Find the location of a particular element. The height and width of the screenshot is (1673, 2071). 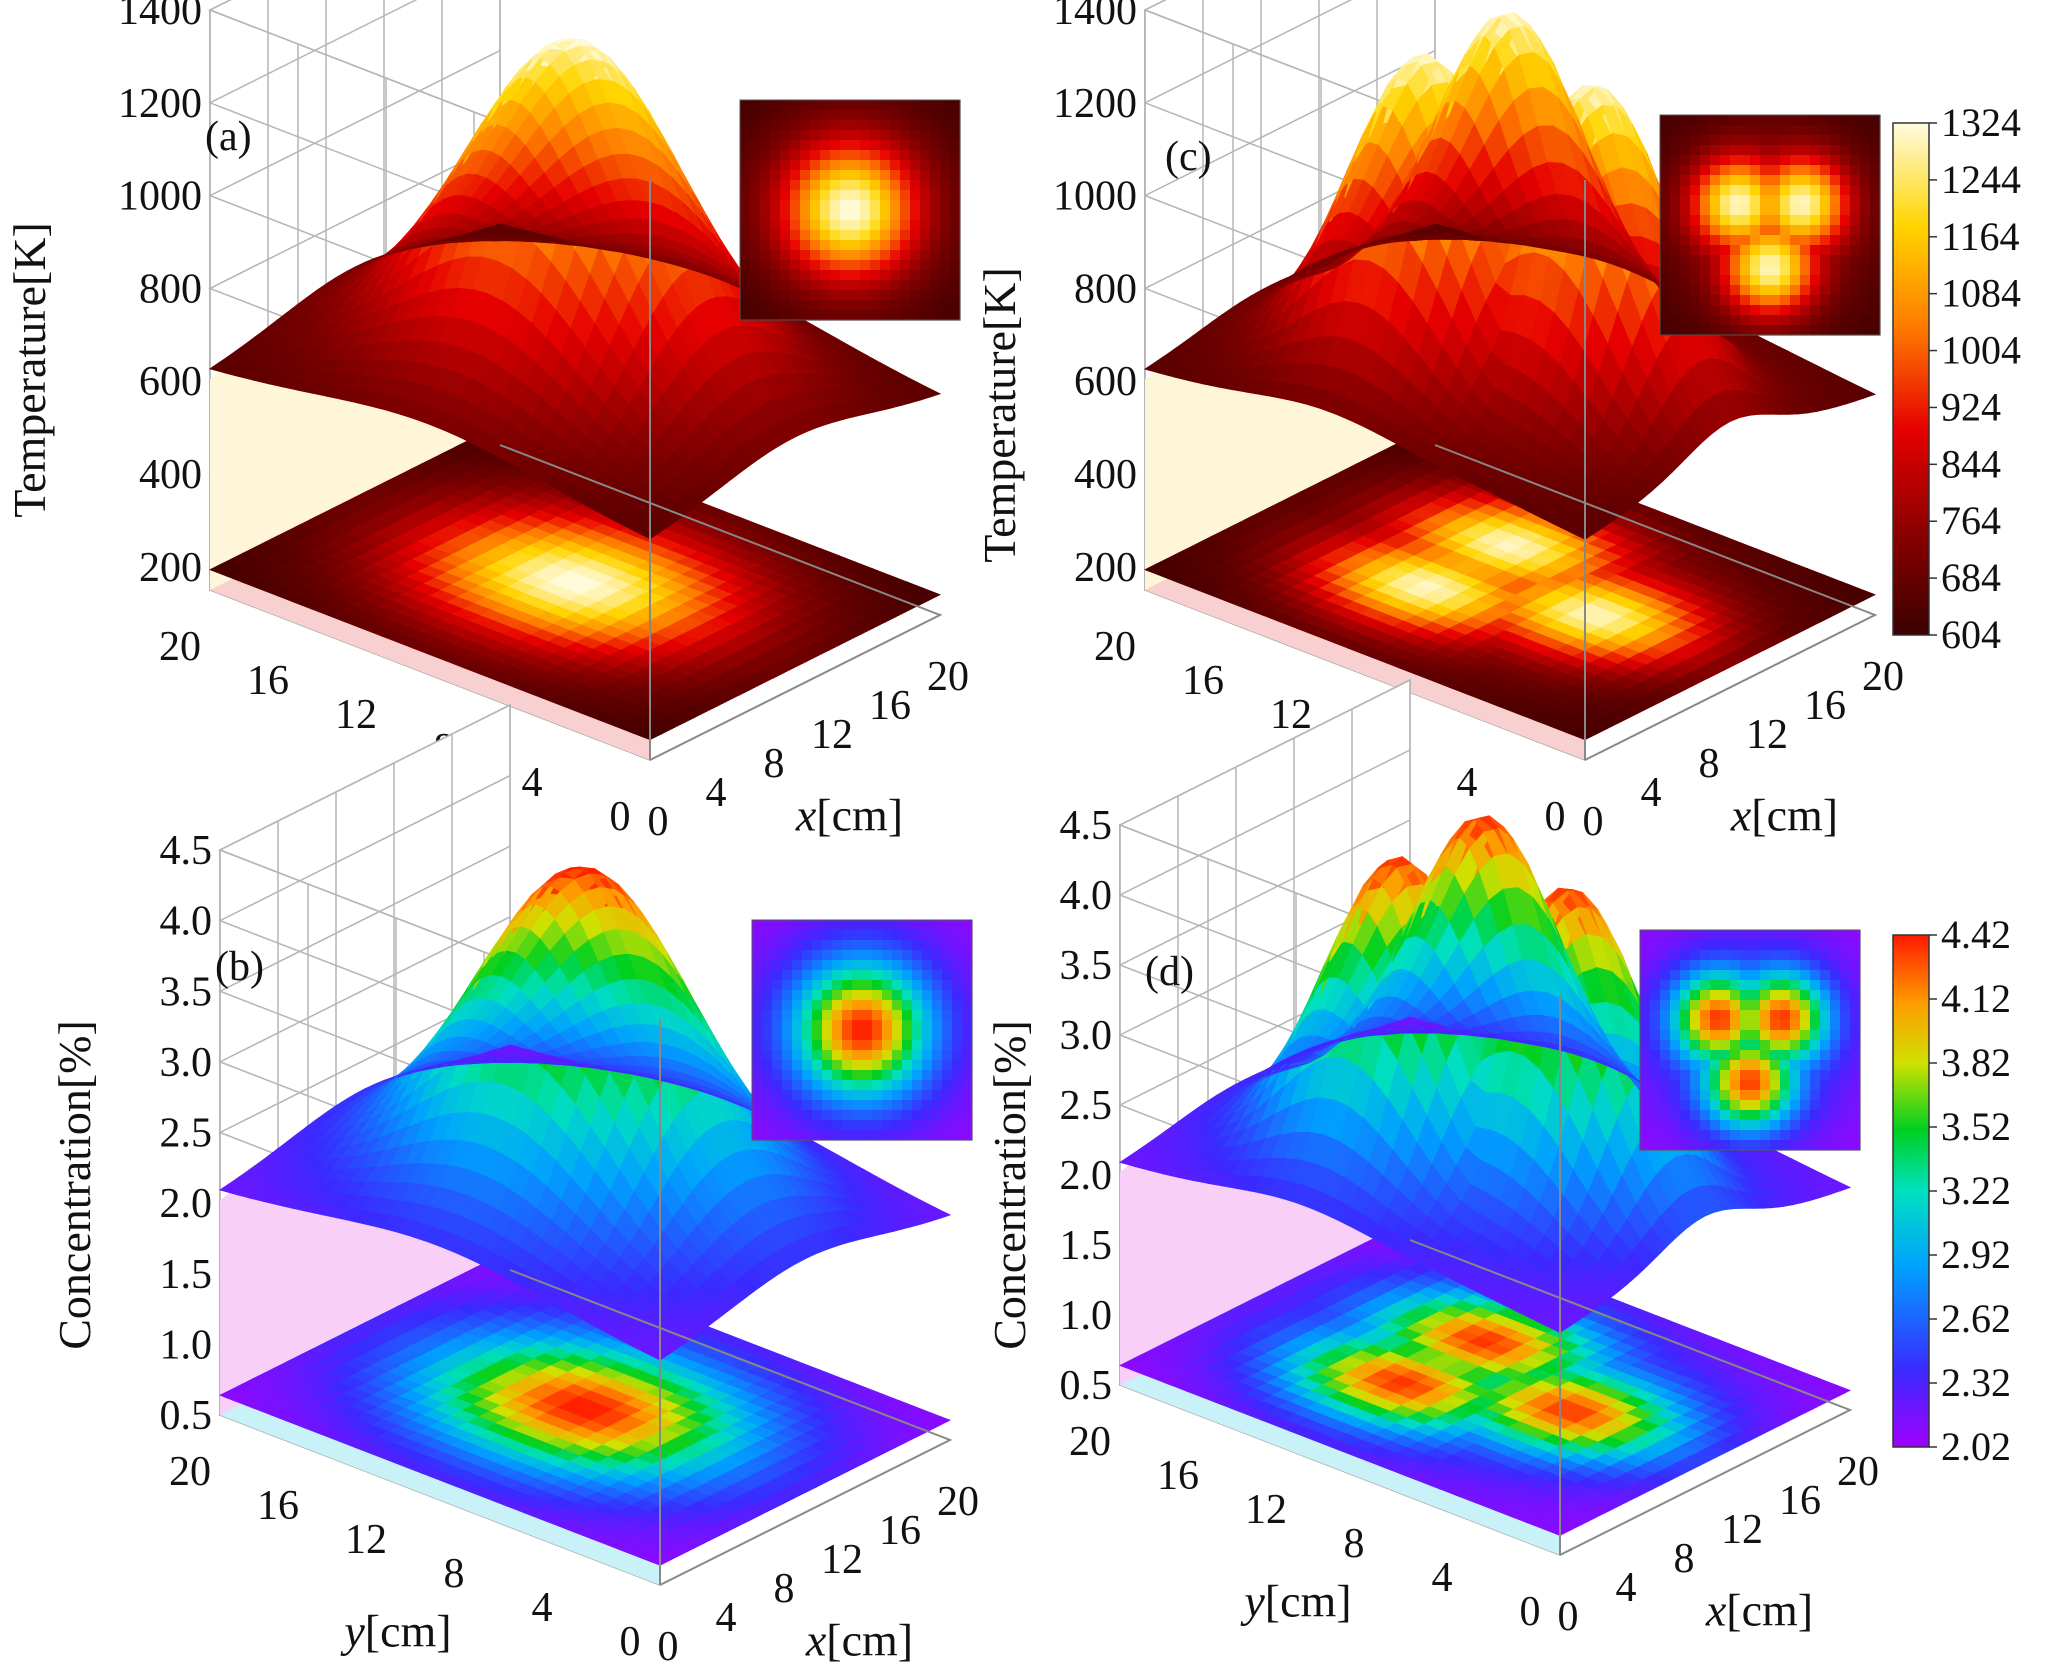

x-tick-label: 20 is located at coordinates (948, 677).